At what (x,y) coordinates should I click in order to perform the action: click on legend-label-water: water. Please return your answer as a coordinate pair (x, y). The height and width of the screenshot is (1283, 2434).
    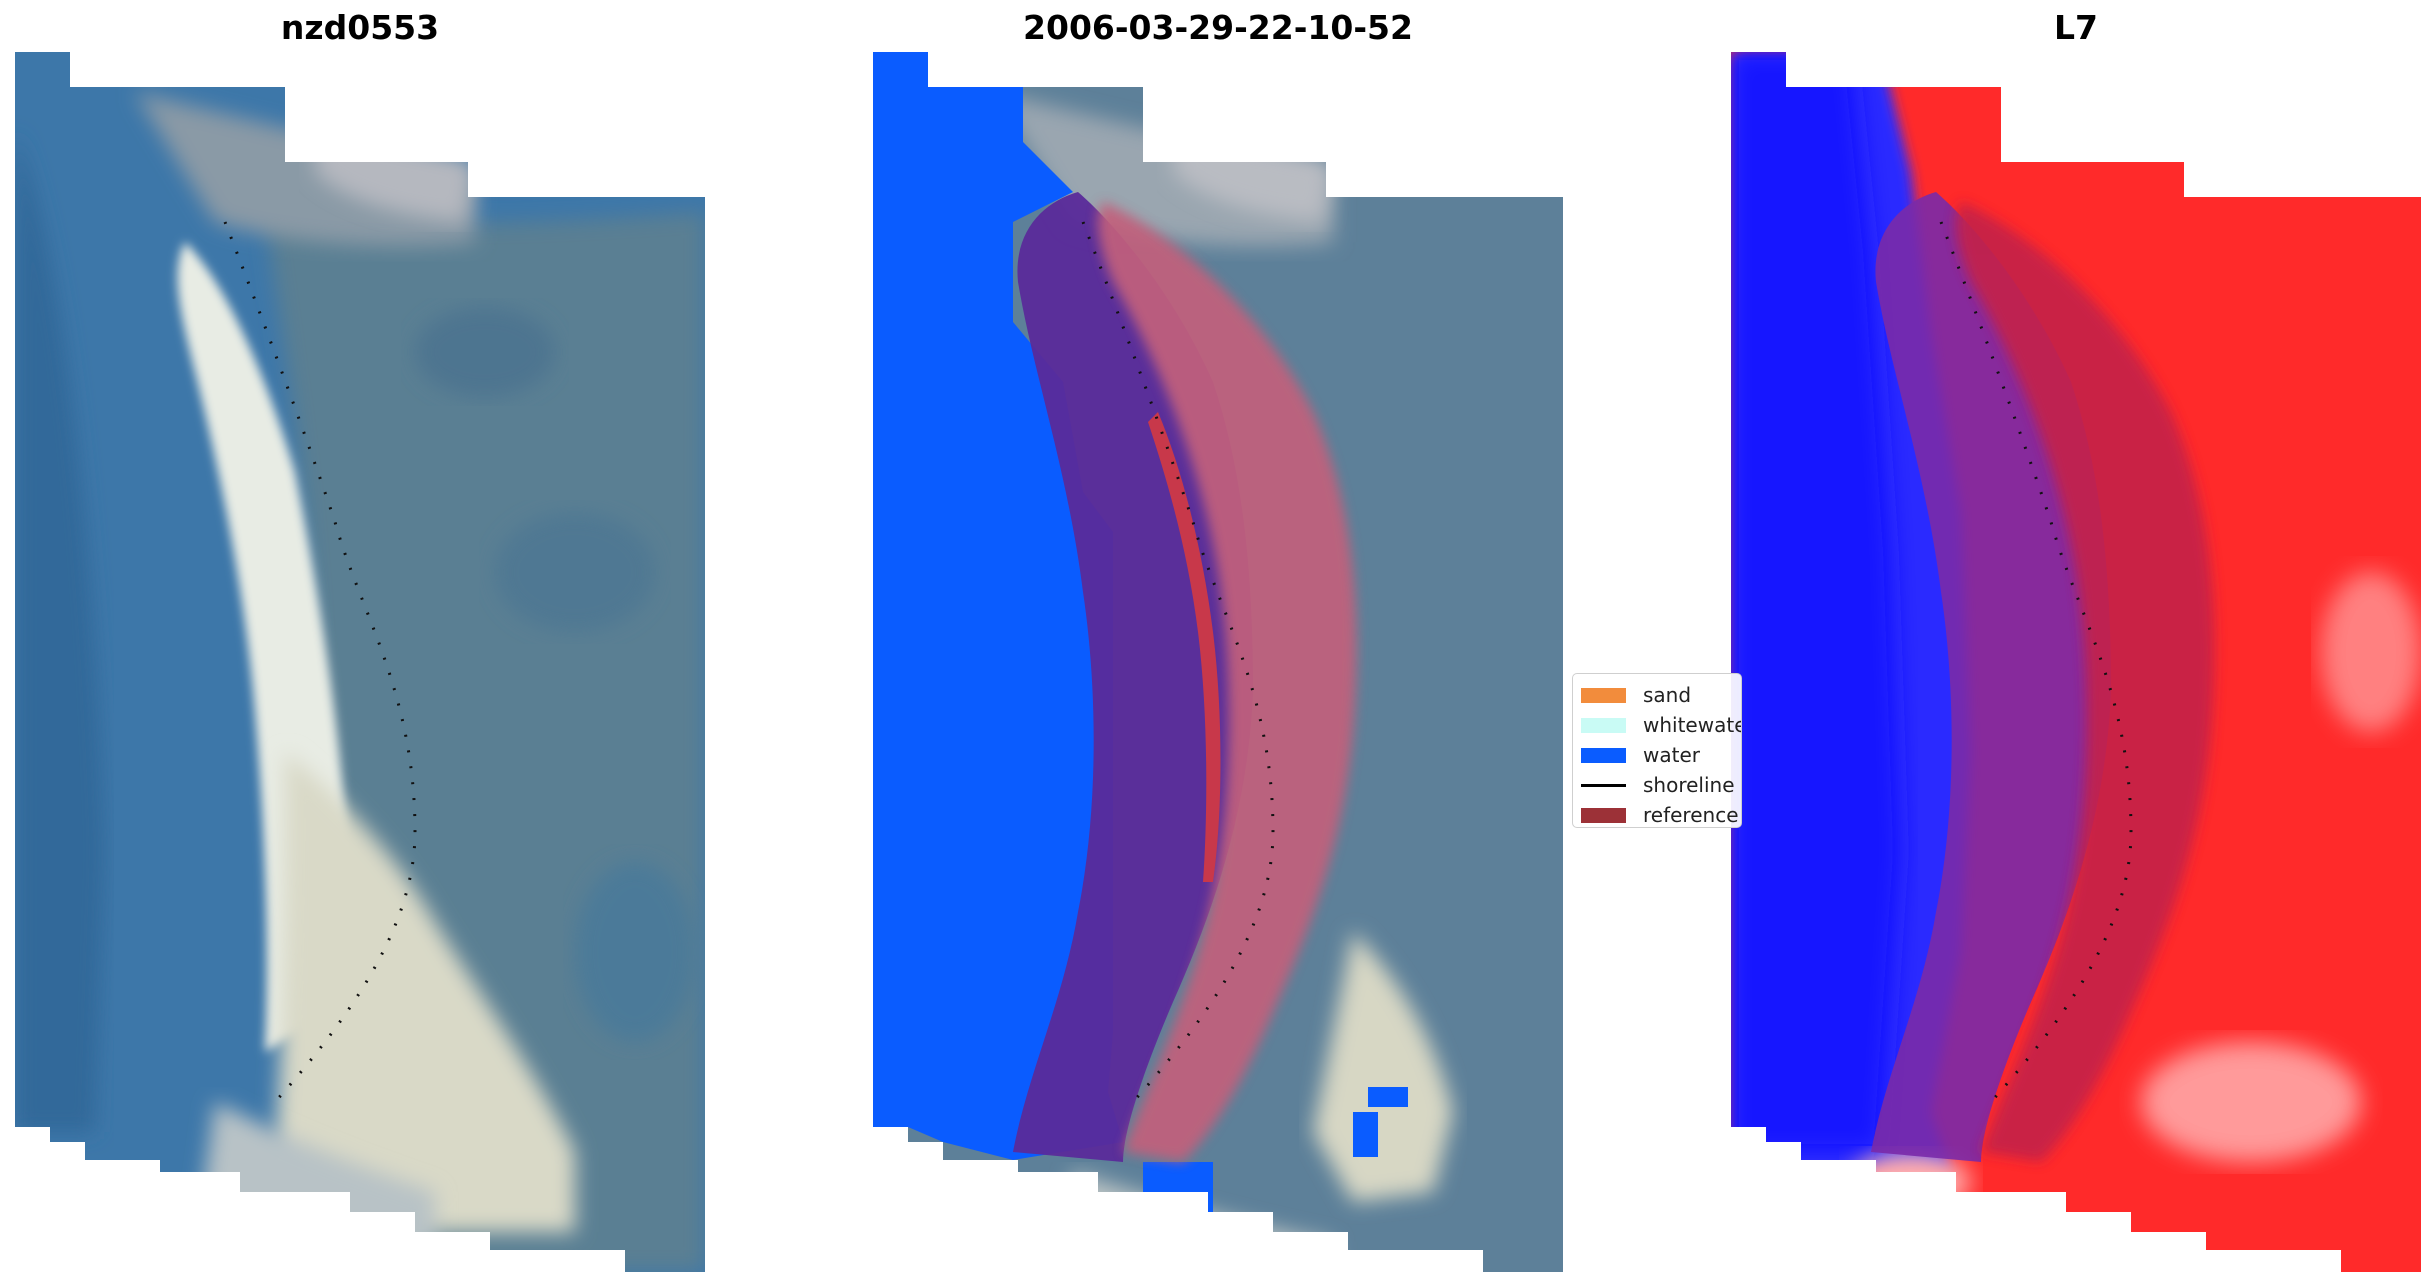
    Looking at the image, I should click on (1671, 755).